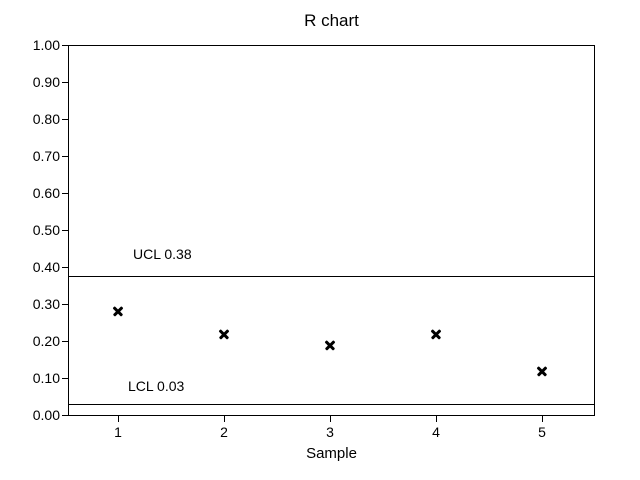 This screenshot has width=640, height=480. Describe the element at coordinates (46, 341) in the screenshot. I see `y-axis-tick-label: 0.20` at that location.